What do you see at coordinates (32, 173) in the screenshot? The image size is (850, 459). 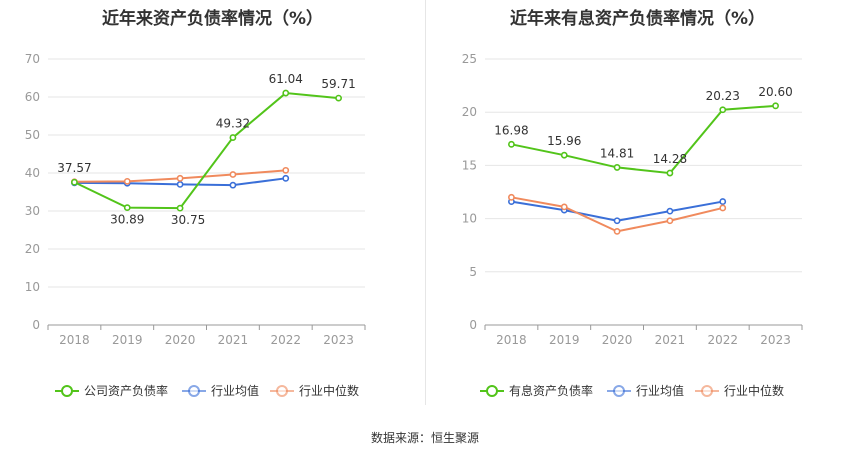 I see `y-tick-label: 40` at bounding box center [32, 173].